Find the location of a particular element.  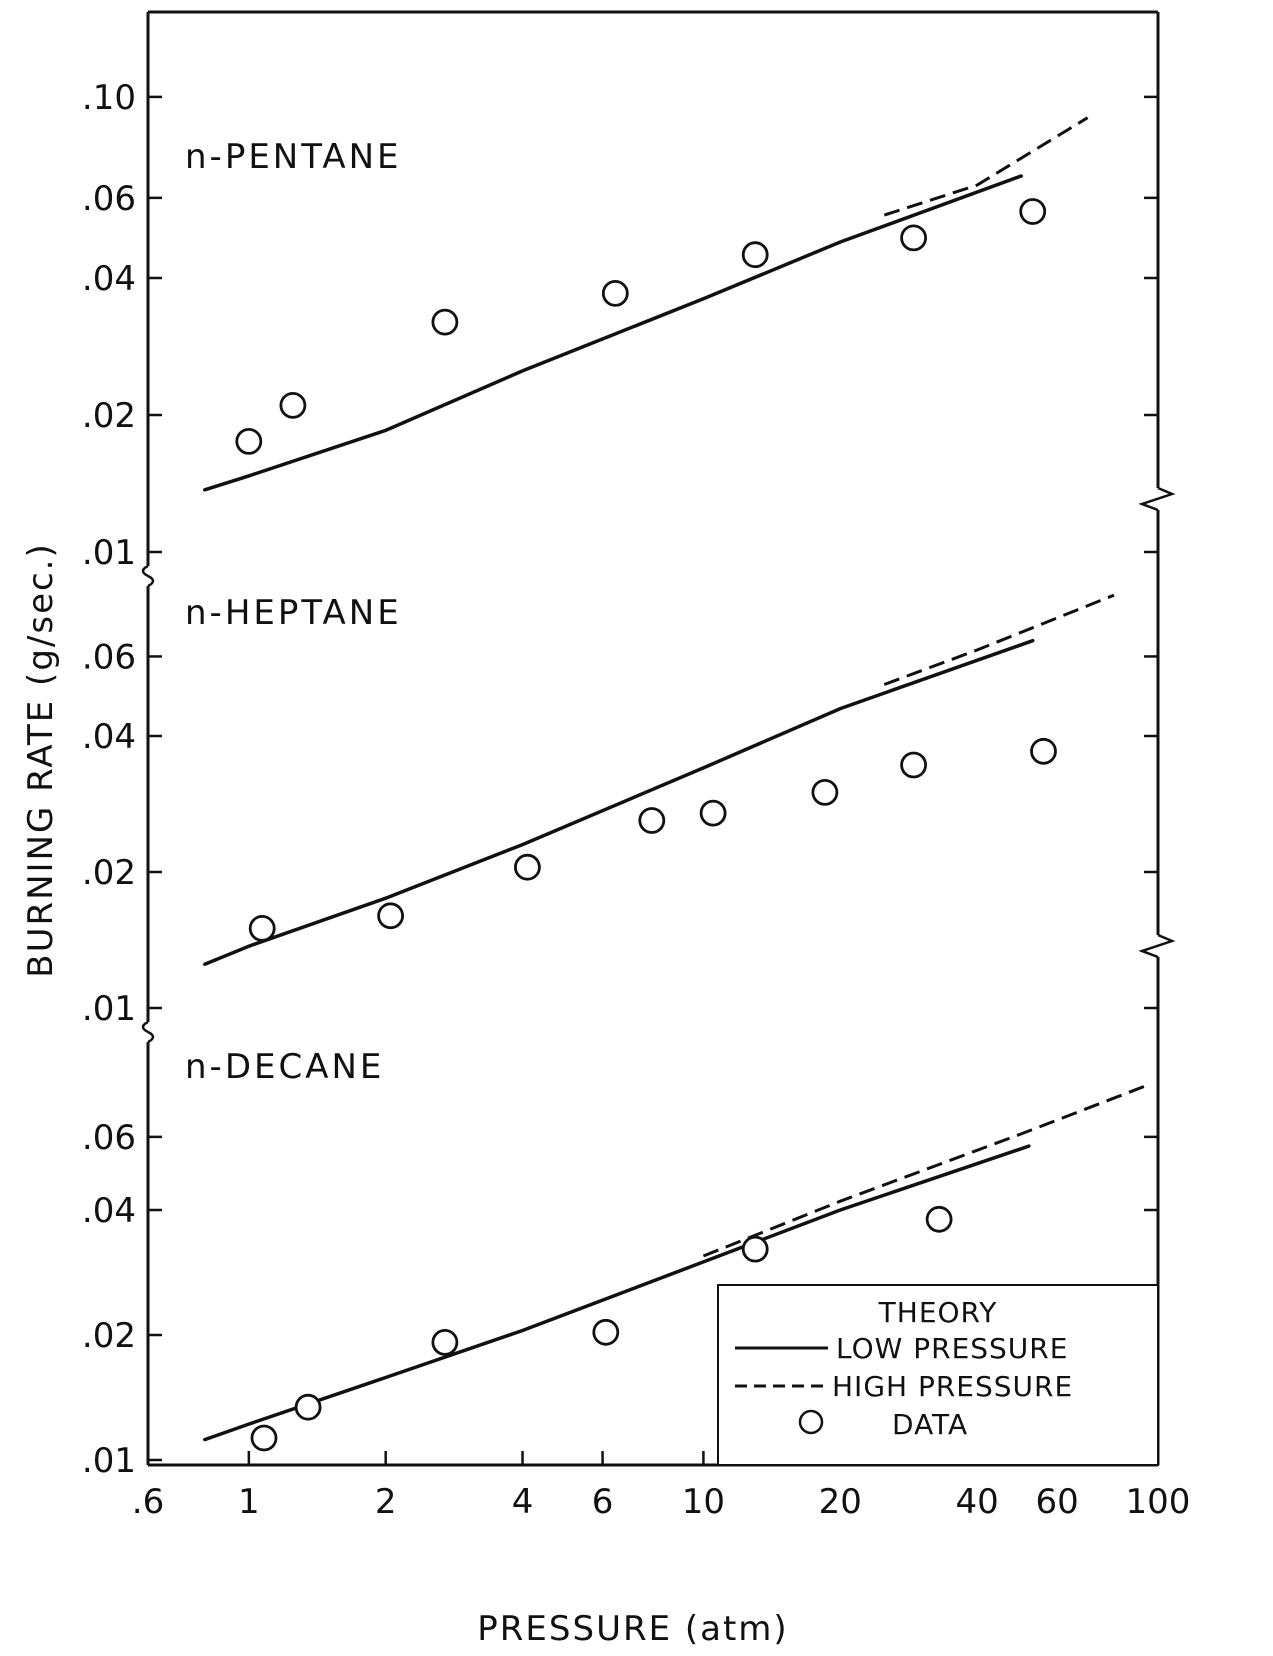

legend-low-pressure-label: LOW PRESSURE is located at coordinates (952, 1348).